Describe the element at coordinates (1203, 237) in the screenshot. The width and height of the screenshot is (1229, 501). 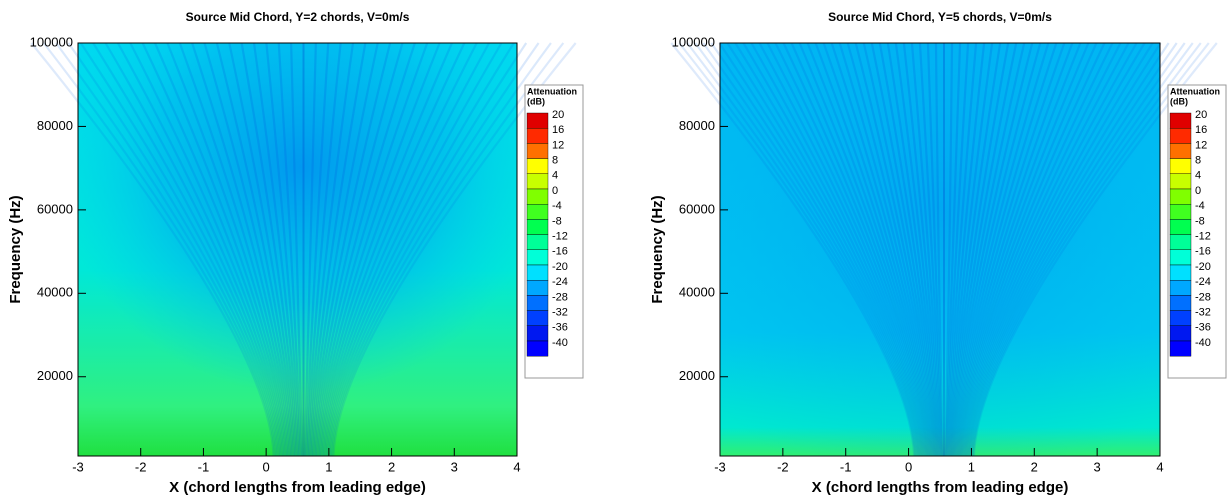
I see `colorbar-label: -12` at that location.